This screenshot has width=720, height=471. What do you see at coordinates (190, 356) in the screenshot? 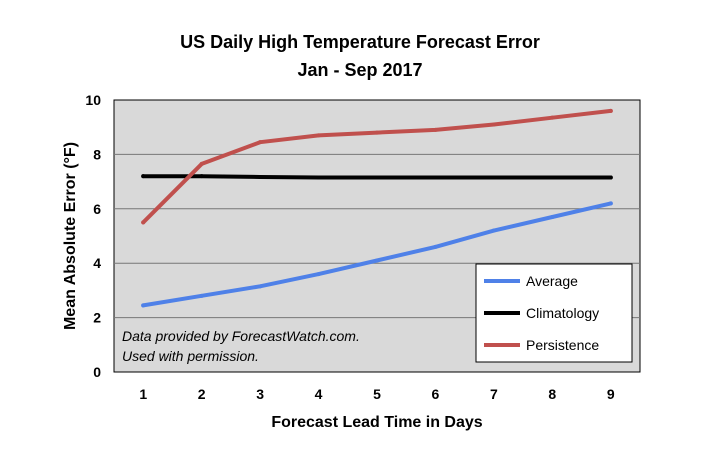
I see `data-credit-line-2: Used with permission.` at bounding box center [190, 356].